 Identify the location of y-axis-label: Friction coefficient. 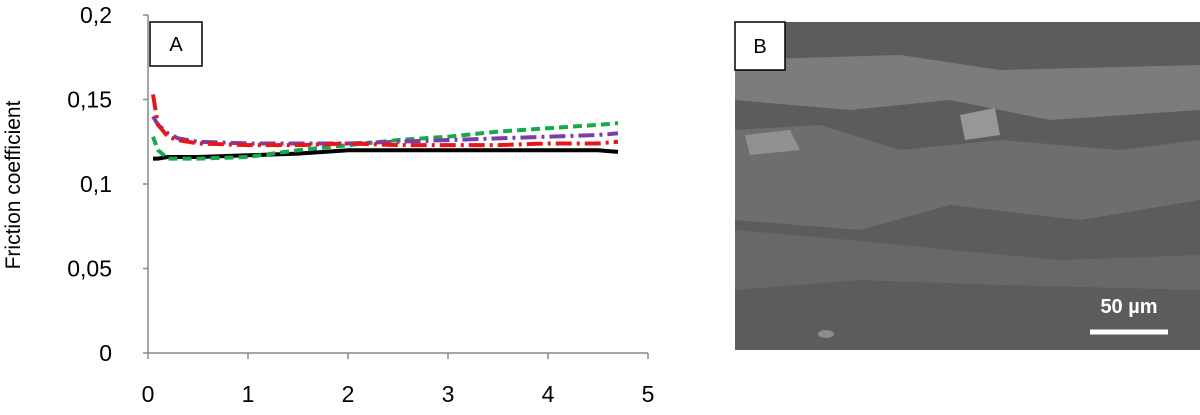
(13, 184).